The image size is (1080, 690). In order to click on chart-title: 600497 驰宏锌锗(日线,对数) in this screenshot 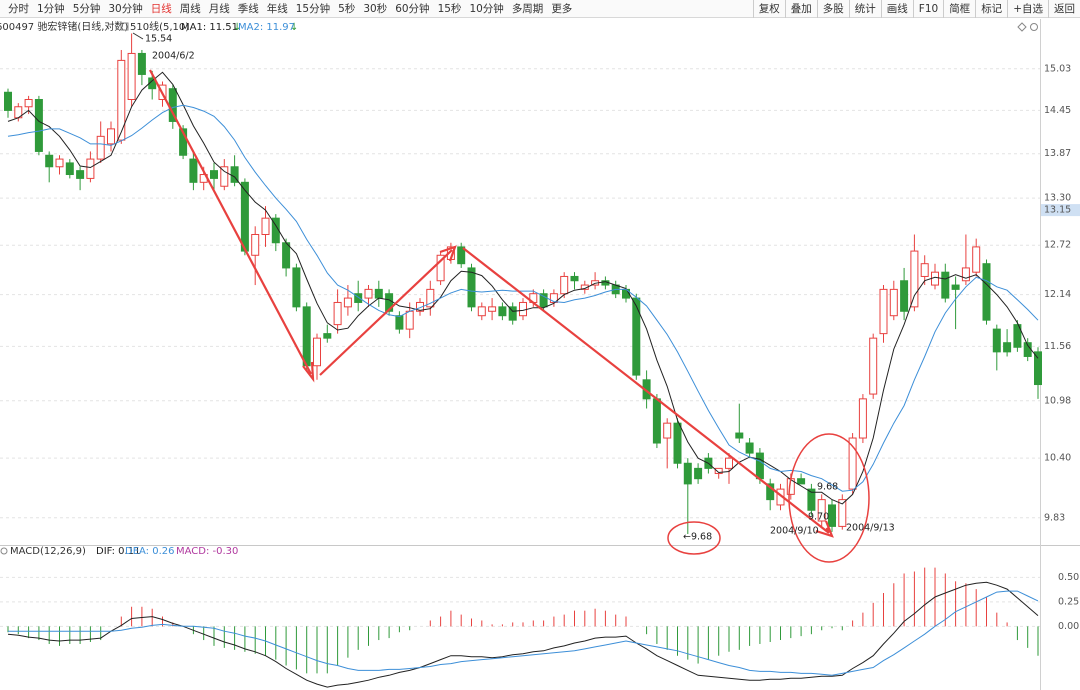, I will do `click(64, 26)`.